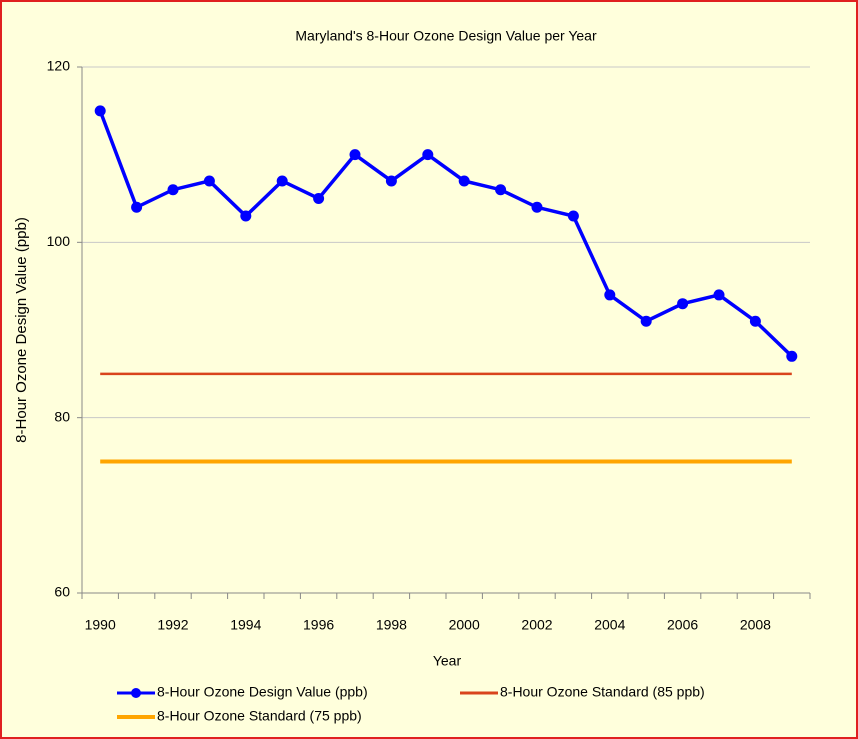 The image size is (858, 739). What do you see at coordinates (755, 625) in the screenshot?
I see `x-tick-label: 2008` at bounding box center [755, 625].